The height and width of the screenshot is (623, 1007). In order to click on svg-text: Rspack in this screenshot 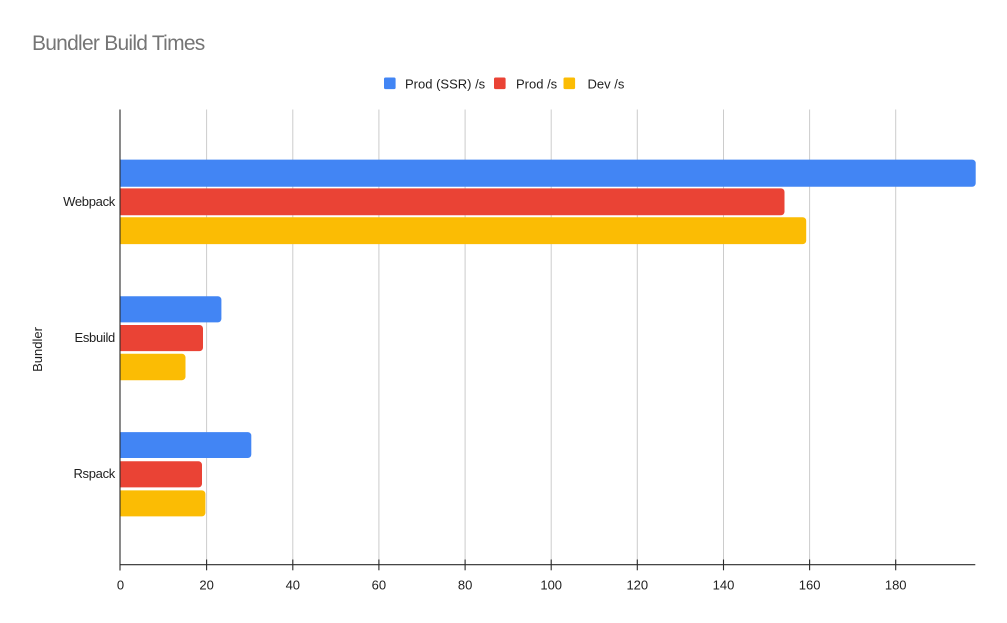, I will do `click(94, 473)`.